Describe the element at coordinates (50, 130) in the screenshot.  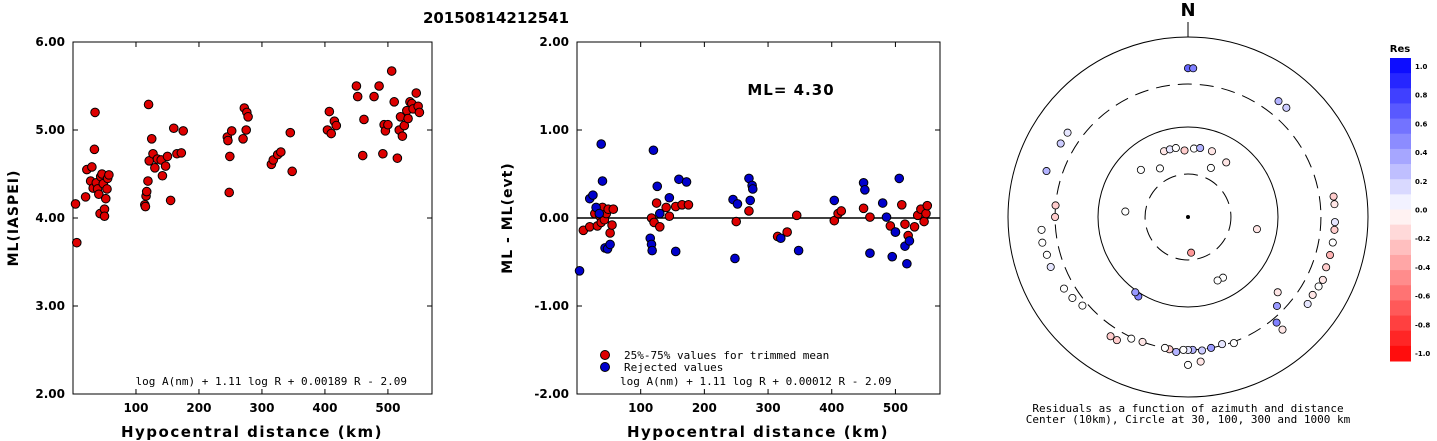
I see `y-tick-label: 5.00` at that location.